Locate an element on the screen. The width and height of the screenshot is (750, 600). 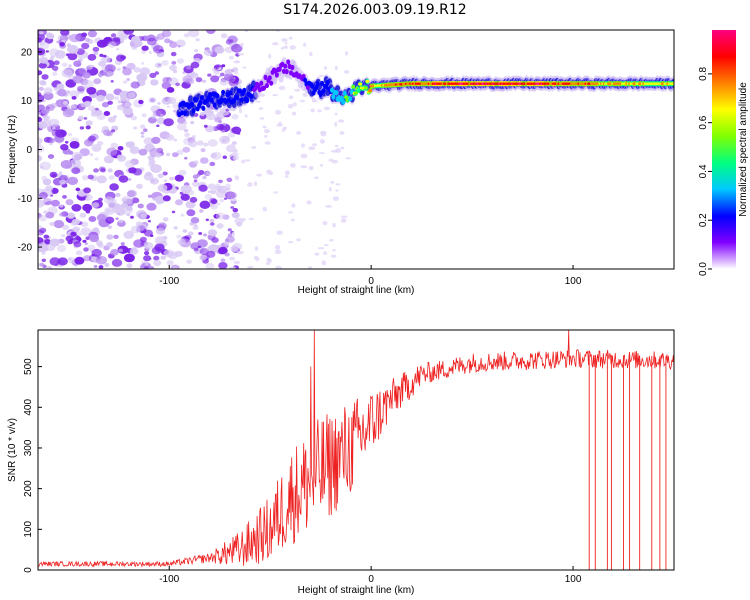
figure-title: S174.2026.003.09.19.R12 is located at coordinates (375, 10).